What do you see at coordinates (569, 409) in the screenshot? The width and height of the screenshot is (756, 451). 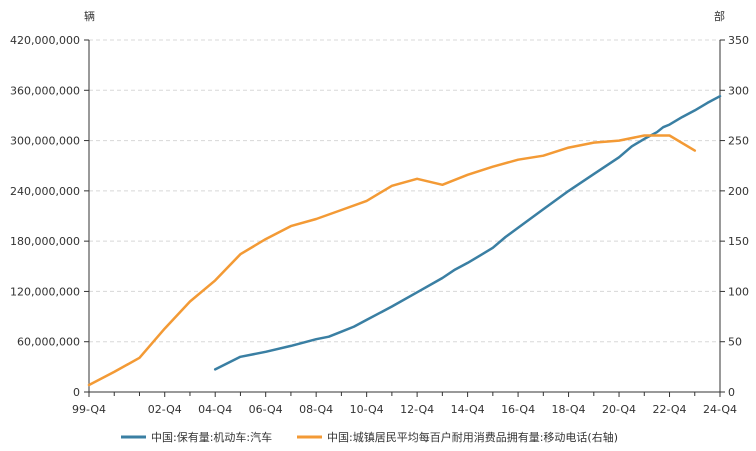 I see `x-axis-tick-label: 18-Q4` at bounding box center [569, 409].